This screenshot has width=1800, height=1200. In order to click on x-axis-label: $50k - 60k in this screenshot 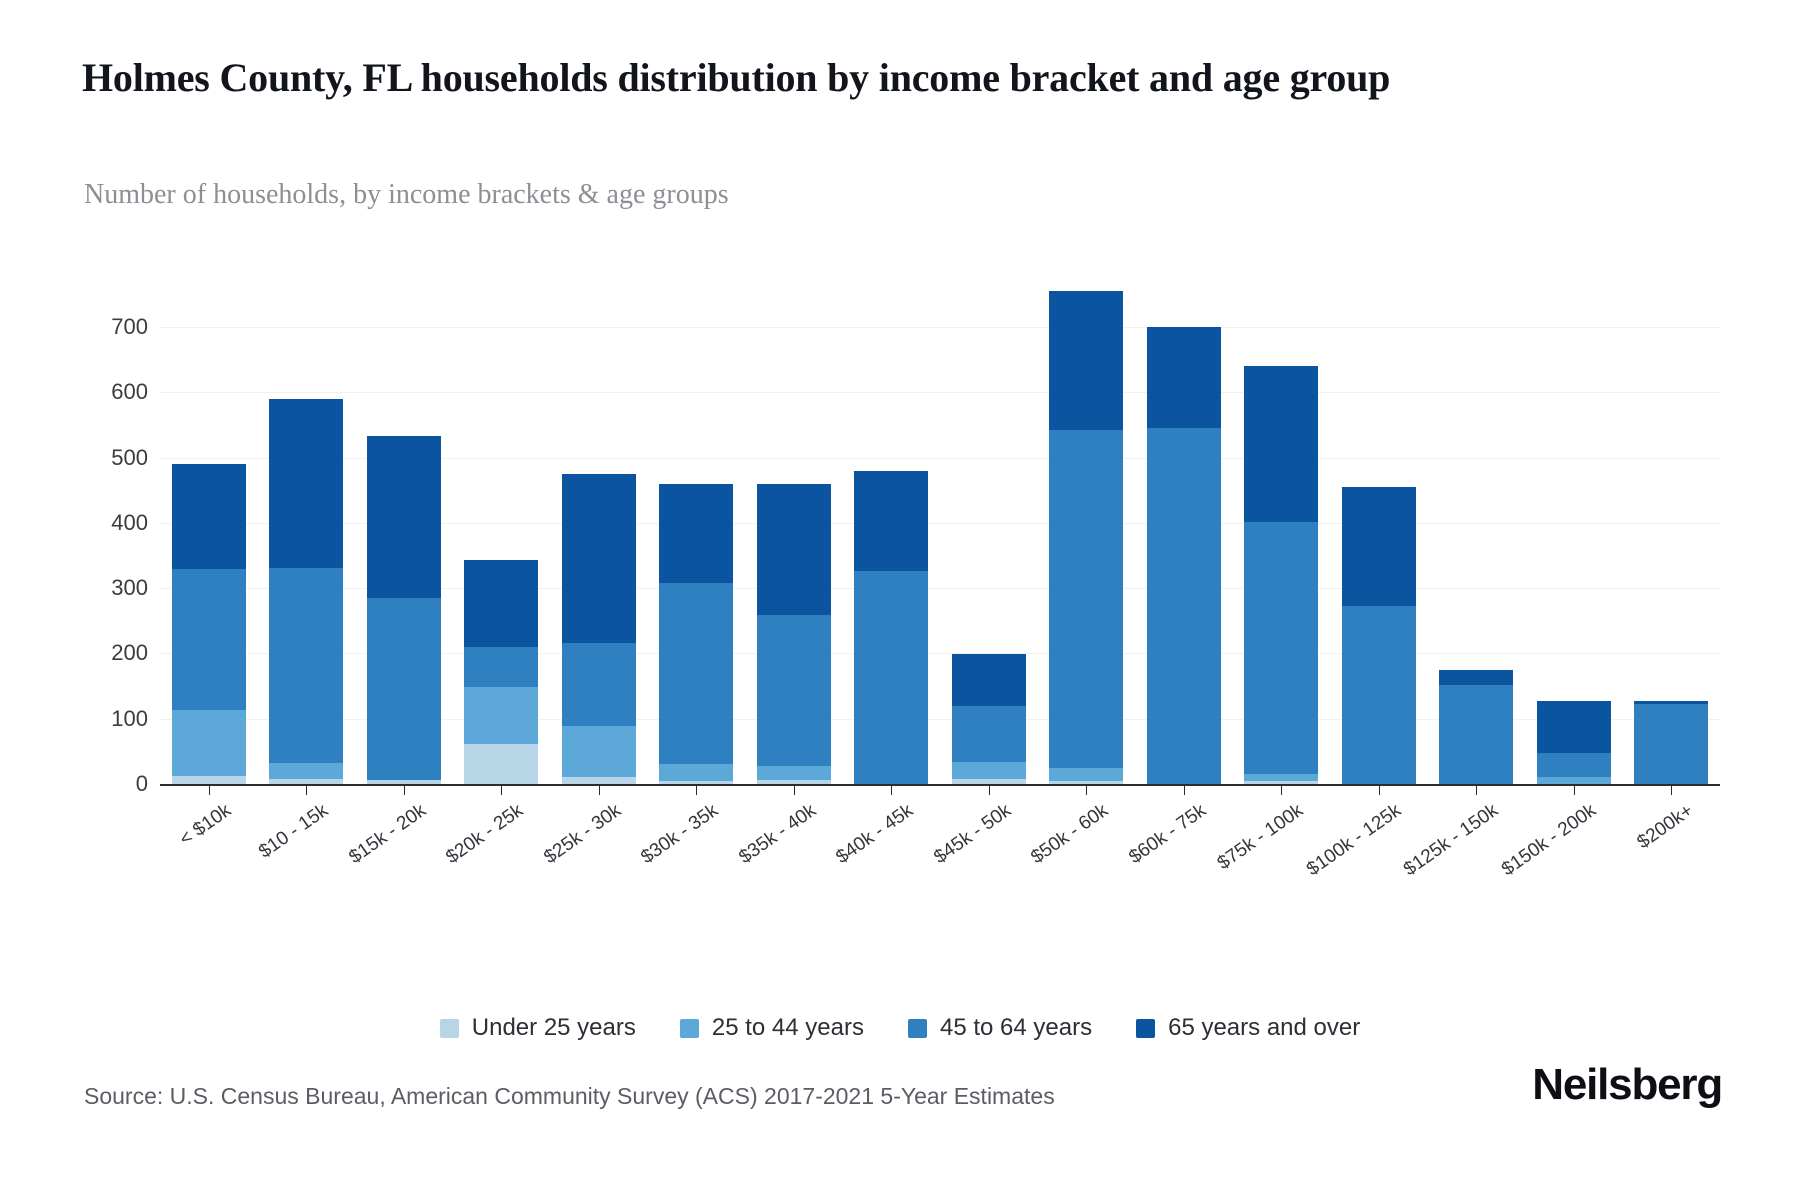, I will do `click(1070, 834)`.